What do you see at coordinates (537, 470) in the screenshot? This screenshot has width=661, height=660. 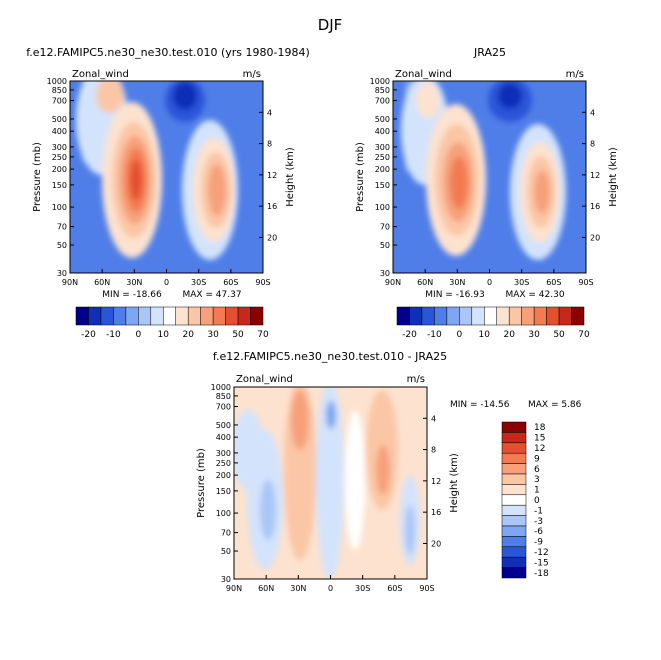 I see `colorbar-label: 6` at bounding box center [537, 470].